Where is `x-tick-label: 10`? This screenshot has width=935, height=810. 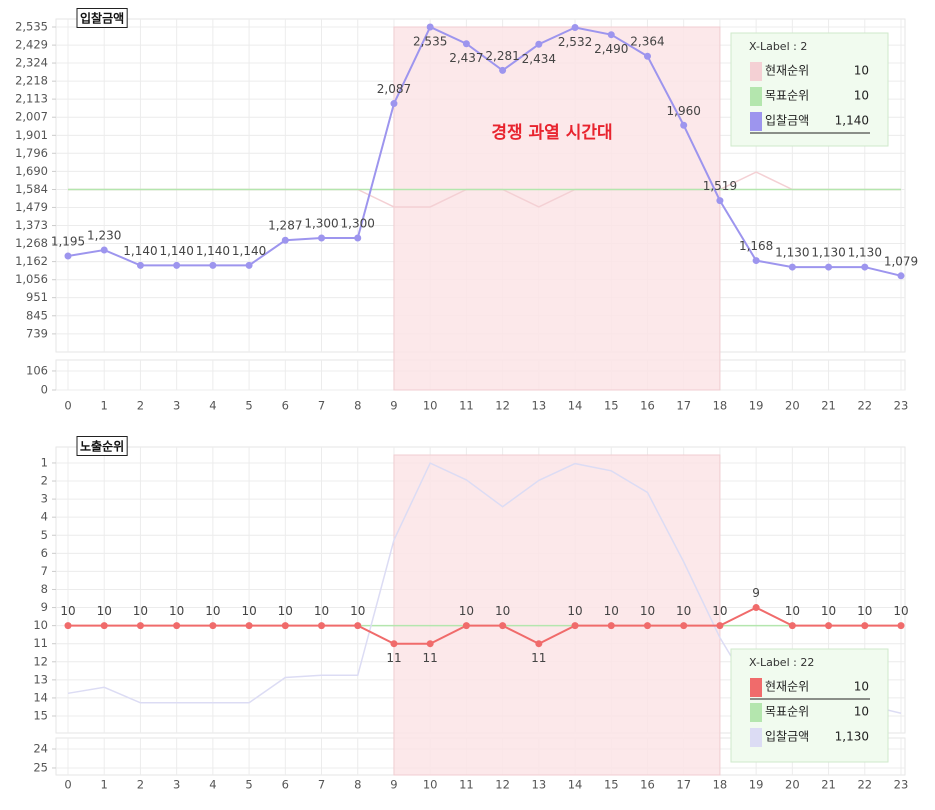 x-tick-label: 10 is located at coordinates (430, 406).